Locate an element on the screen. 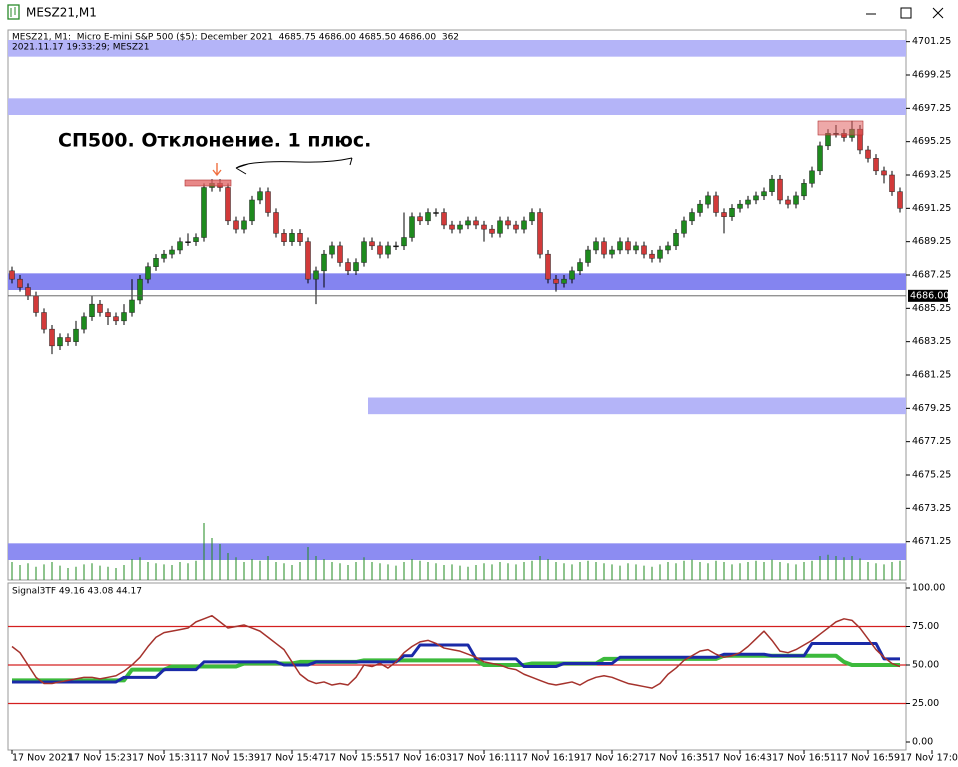  y-tick-label: 4697.25 is located at coordinates (931, 108).